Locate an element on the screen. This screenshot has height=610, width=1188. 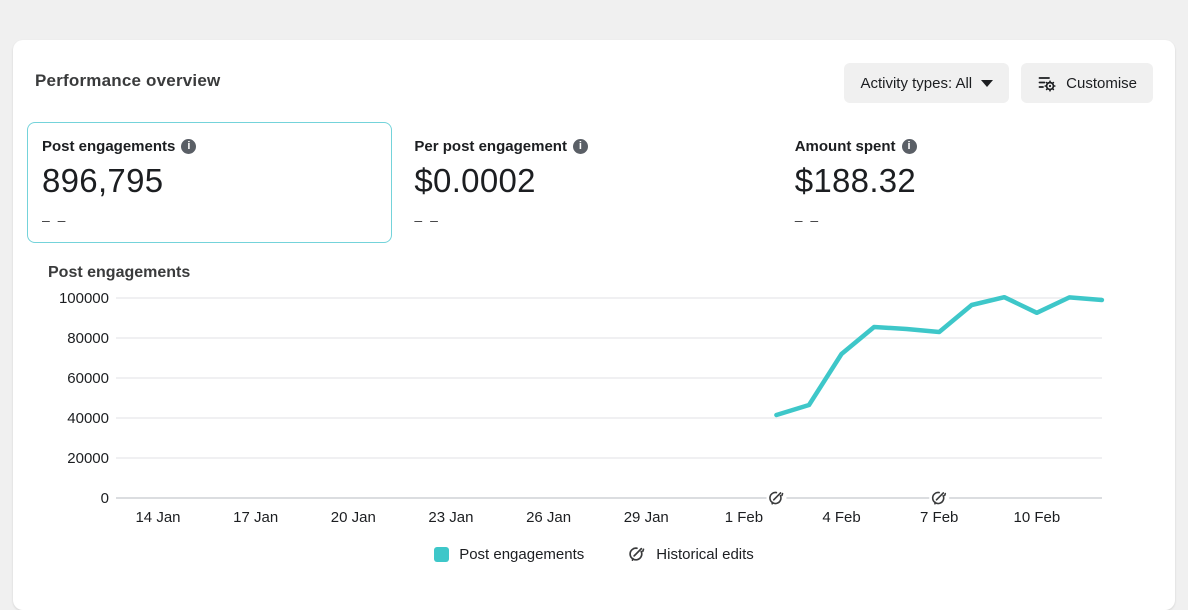
series-swatch is located at coordinates (442, 554).